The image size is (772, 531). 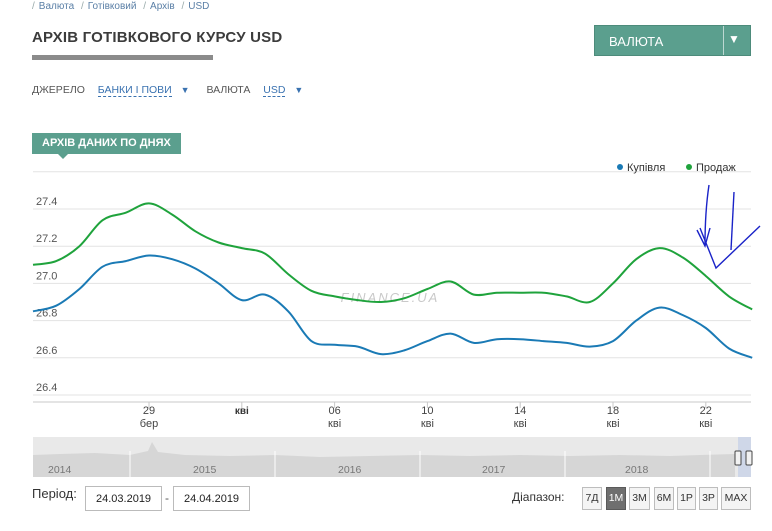 What do you see at coordinates (384, 459) in the screenshot?
I see `navigator-area` at bounding box center [384, 459].